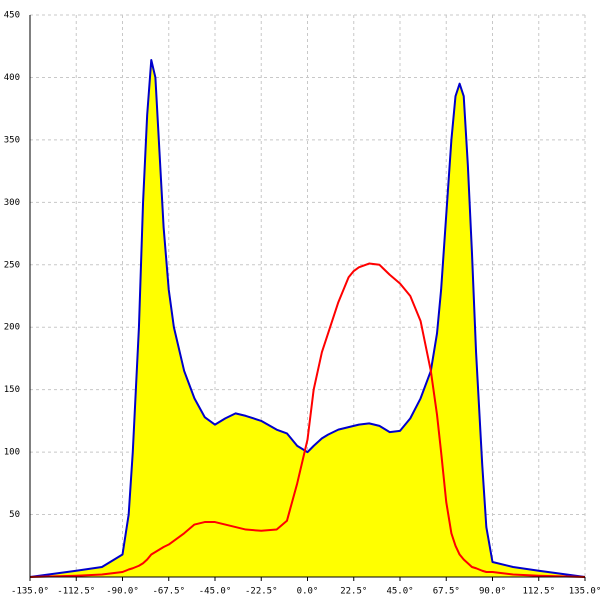 The width and height of the screenshot is (600, 600). What do you see at coordinates (12, 203) in the screenshot?
I see `y-tick-label: 300` at bounding box center [12, 203].